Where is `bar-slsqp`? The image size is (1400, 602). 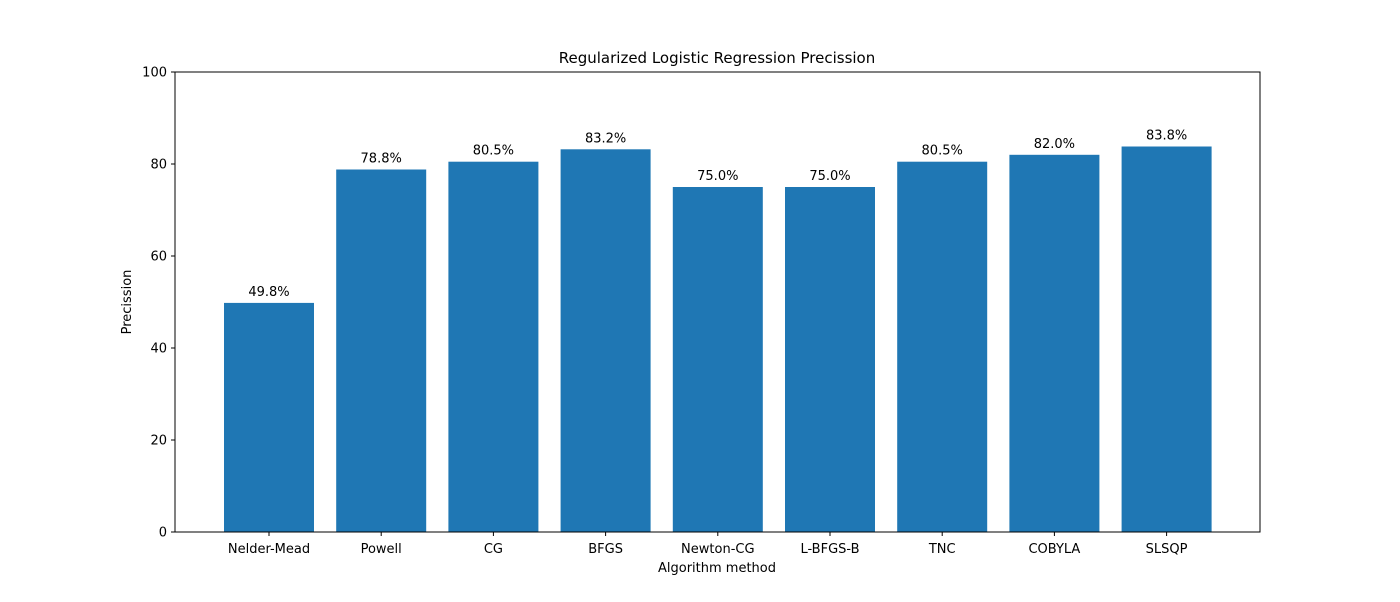
bar-slsqp is located at coordinates (1166, 339).